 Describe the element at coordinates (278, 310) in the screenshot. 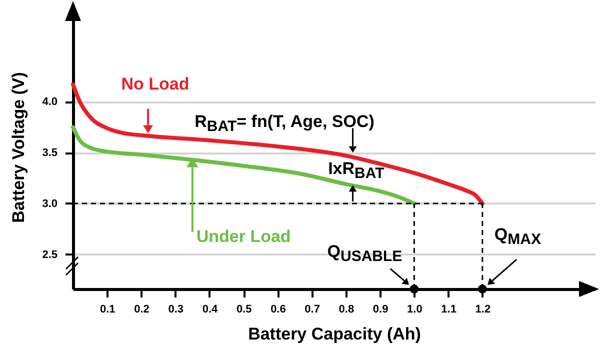

I see `x-tick-label: 0.6` at that location.